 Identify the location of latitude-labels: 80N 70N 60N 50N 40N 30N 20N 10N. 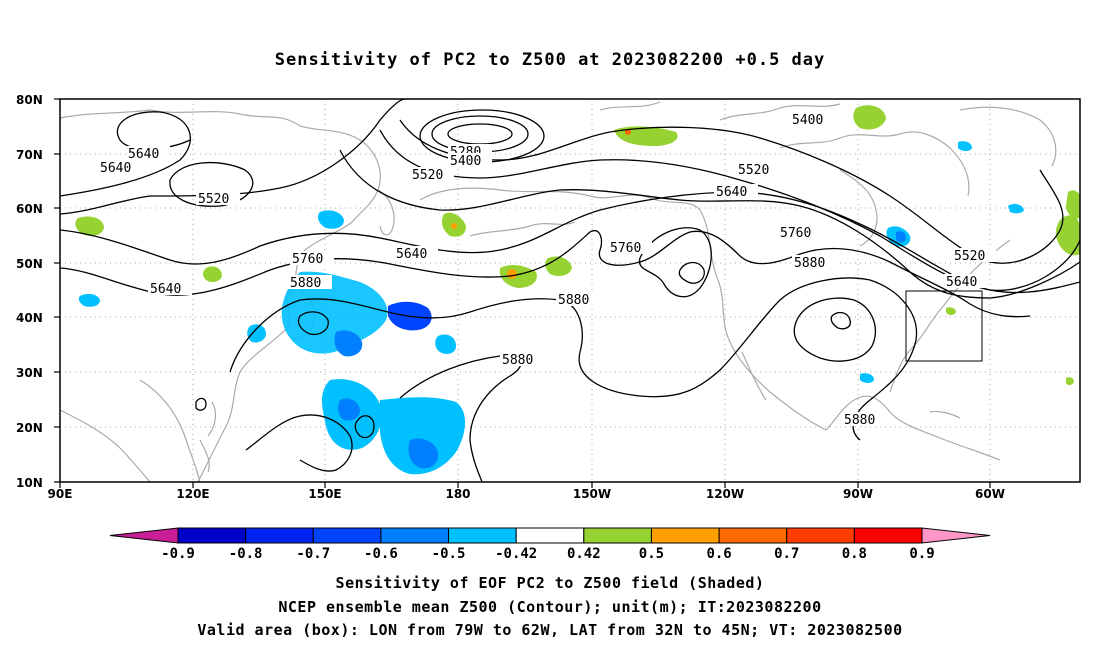
(29, 291).